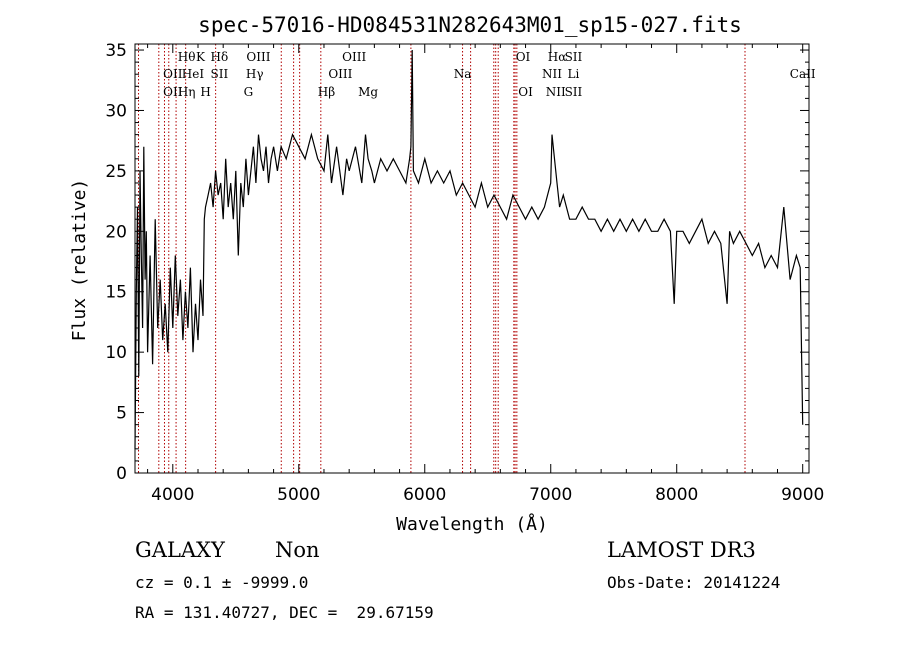  Describe the element at coordinates (676, 495) in the screenshot. I see `x-tick-label: 8000` at that location.